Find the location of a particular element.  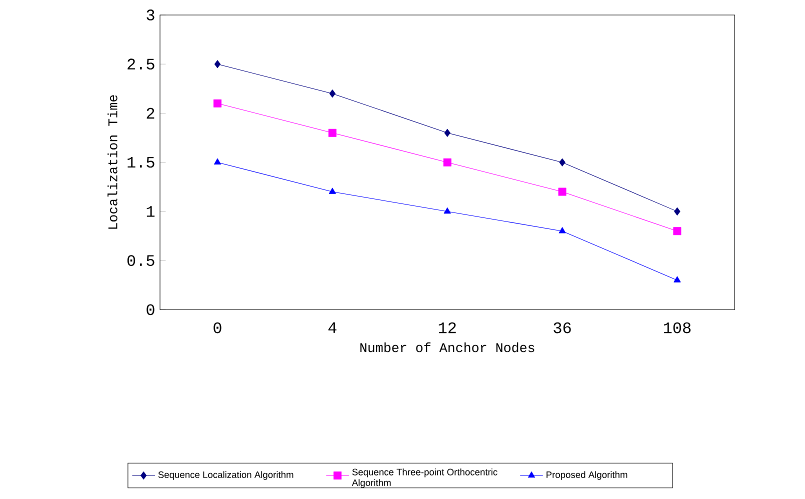

y-tick-label: 1.5 is located at coordinates (141, 162).